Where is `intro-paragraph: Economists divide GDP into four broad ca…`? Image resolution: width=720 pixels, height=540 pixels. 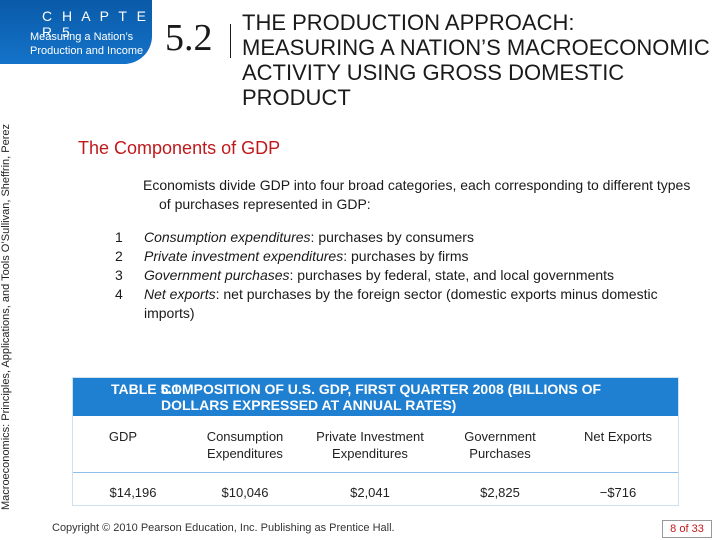
intro-paragraph: Economists divide GDP into four broad ca… is located at coordinates (417, 194).